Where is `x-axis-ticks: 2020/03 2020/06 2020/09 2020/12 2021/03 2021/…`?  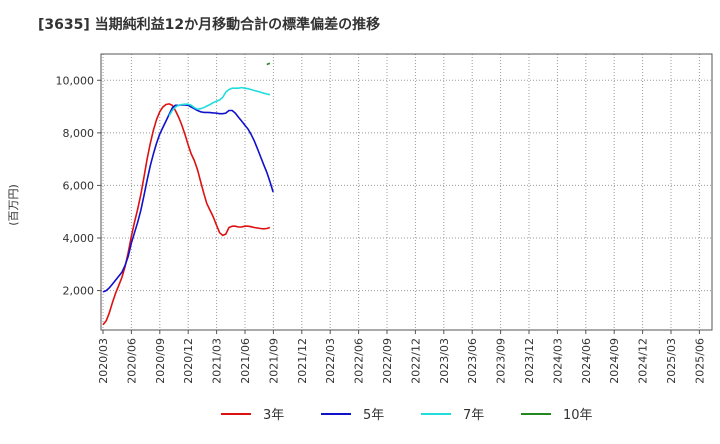
x-axis-ticks: 2020/03 2020/06 2020/09 2020/12 2021/03 2021/… is located at coordinates (401, 357).